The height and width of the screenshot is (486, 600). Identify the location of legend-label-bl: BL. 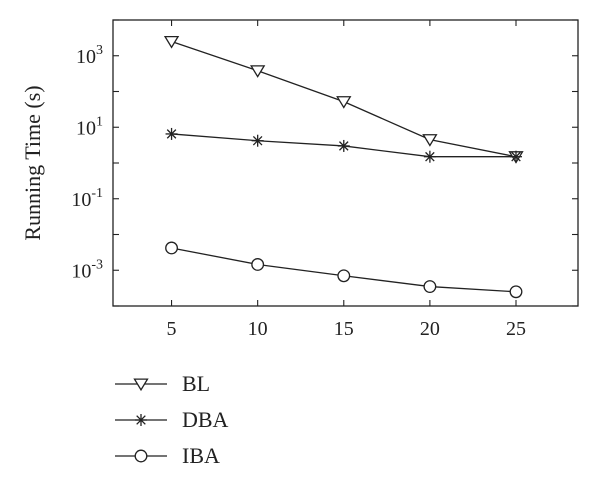
(196, 383).